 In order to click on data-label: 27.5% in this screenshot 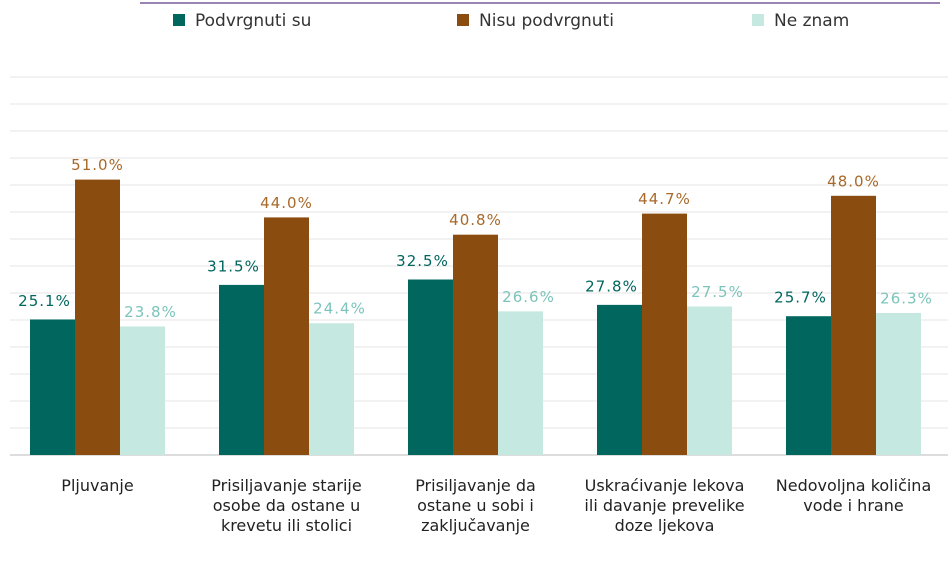, I will do `click(717, 292)`.